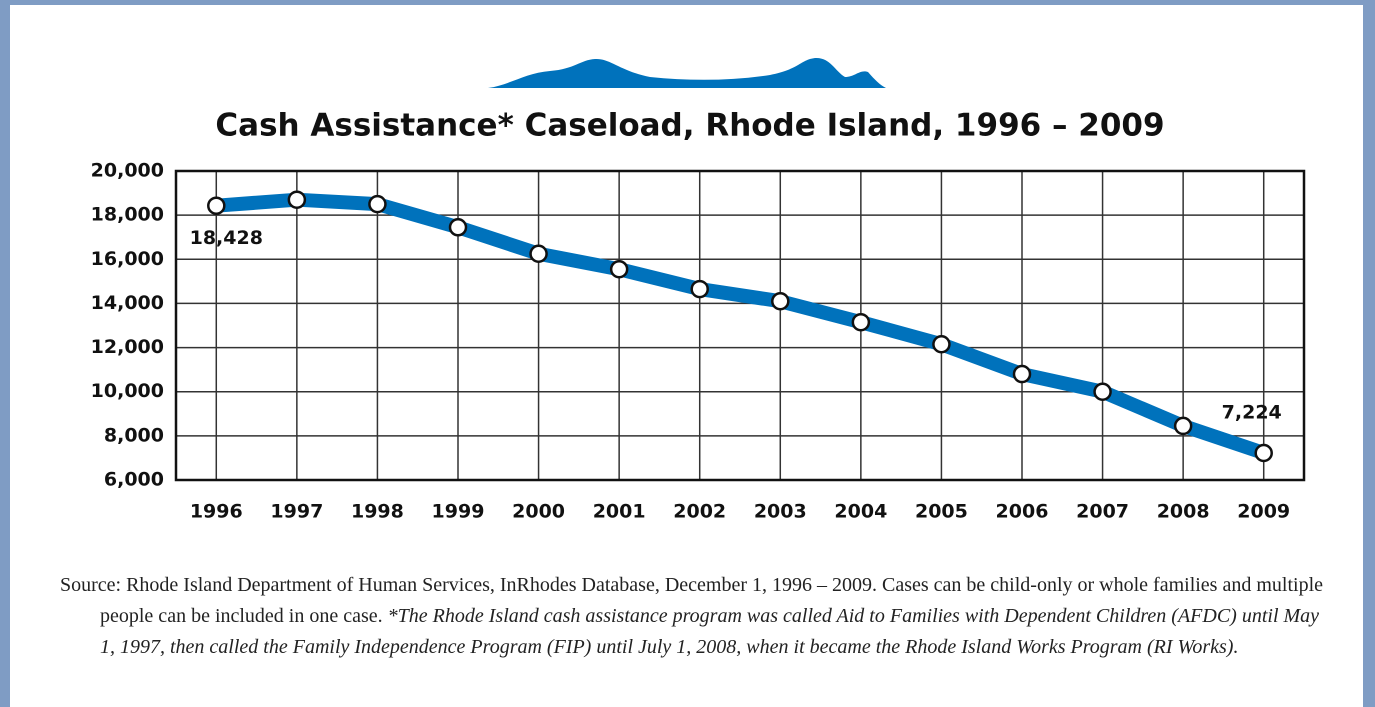  What do you see at coordinates (1022, 512) in the screenshot?
I see `x-tick-label: 2006` at bounding box center [1022, 512].